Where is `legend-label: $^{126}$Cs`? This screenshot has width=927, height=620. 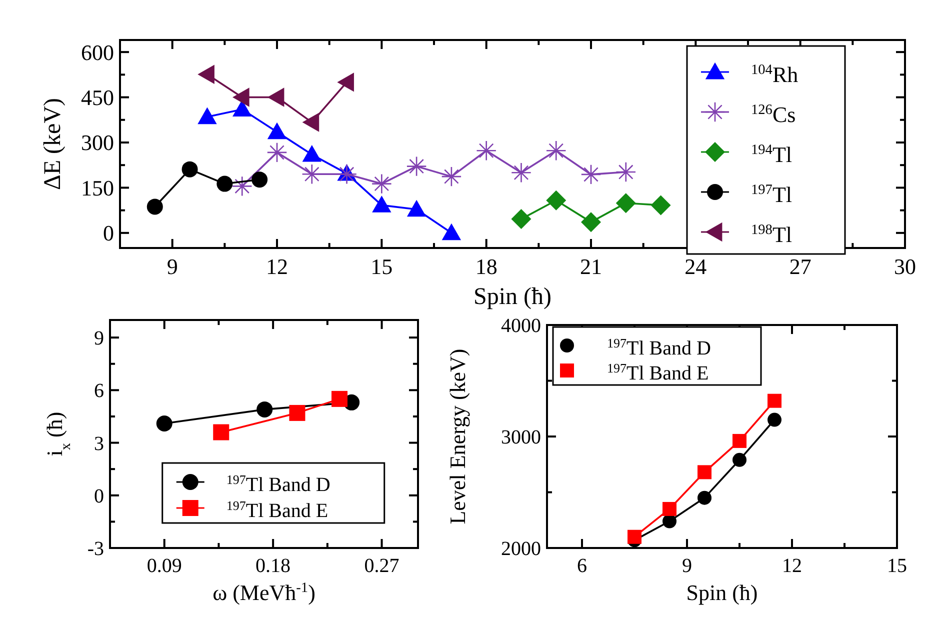
legend-label: $^{126}$Cs is located at coordinates (773, 114).